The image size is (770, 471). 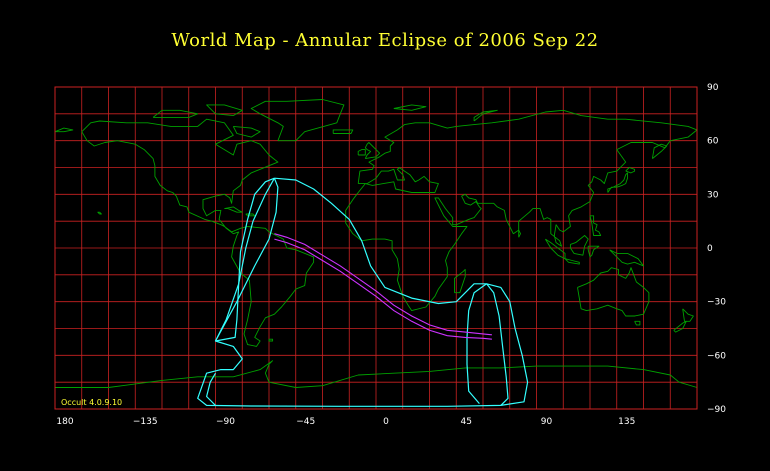 I want to click on longitude-tick-label: 90, so click(x=547, y=422).